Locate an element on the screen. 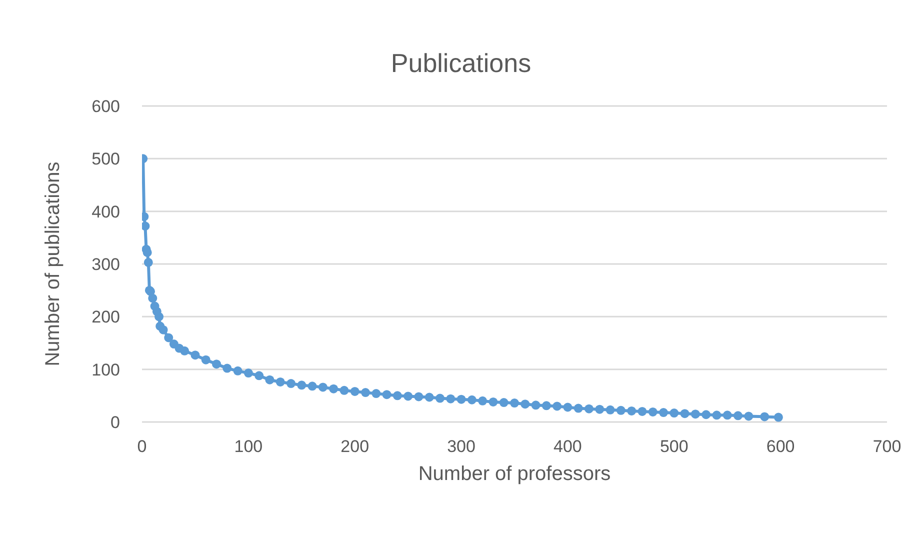 The height and width of the screenshot is (535, 922). y-tick-label: 200 is located at coordinates (106, 317).